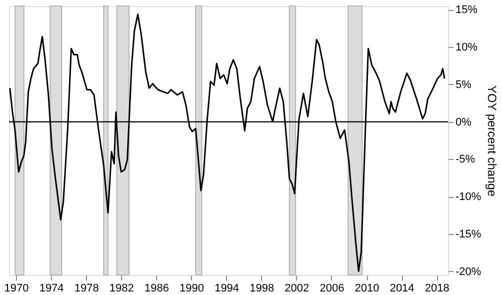 This screenshot has width=502, height=295. What do you see at coordinates (121, 288) in the screenshot?
I see `x-tick-label: 1982` at bounding box center [121, 288].